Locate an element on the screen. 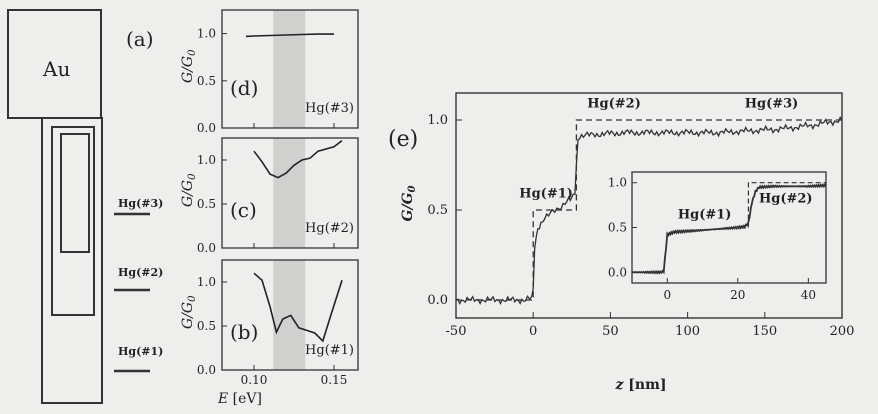  level-label-1: Hg(#1) is located at coordinates (140, 351).